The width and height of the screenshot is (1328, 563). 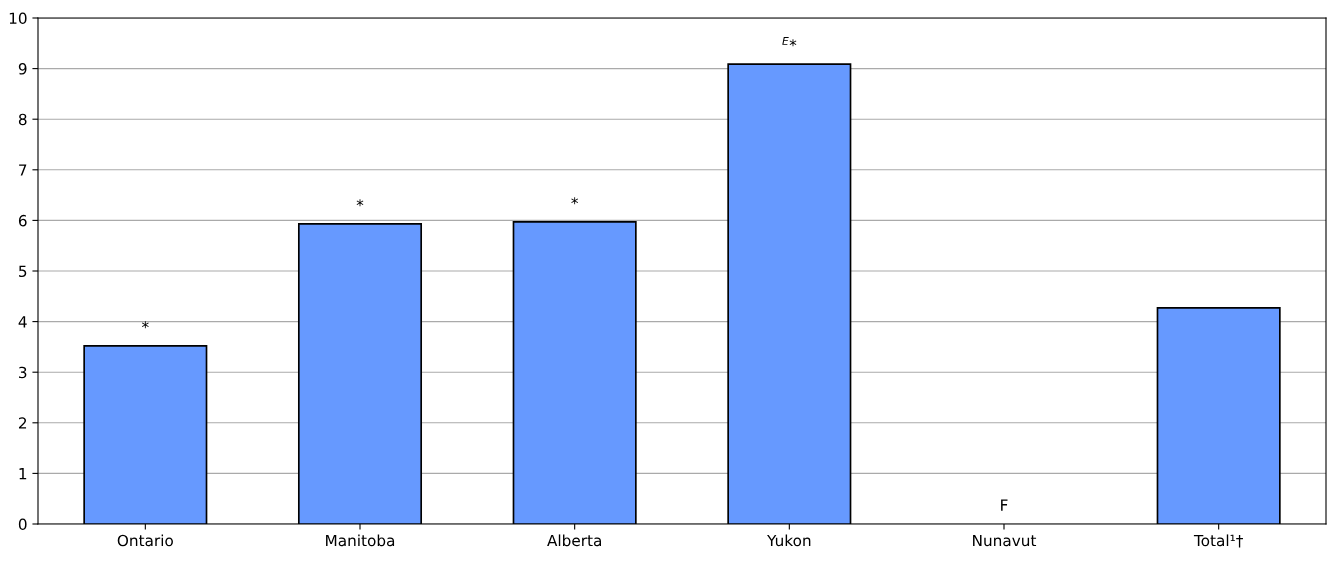 What do you see at coordinates (360, 540) in the screenshot?
I see `x-tick-label: Manitoba` at bounding box center [360, 540].